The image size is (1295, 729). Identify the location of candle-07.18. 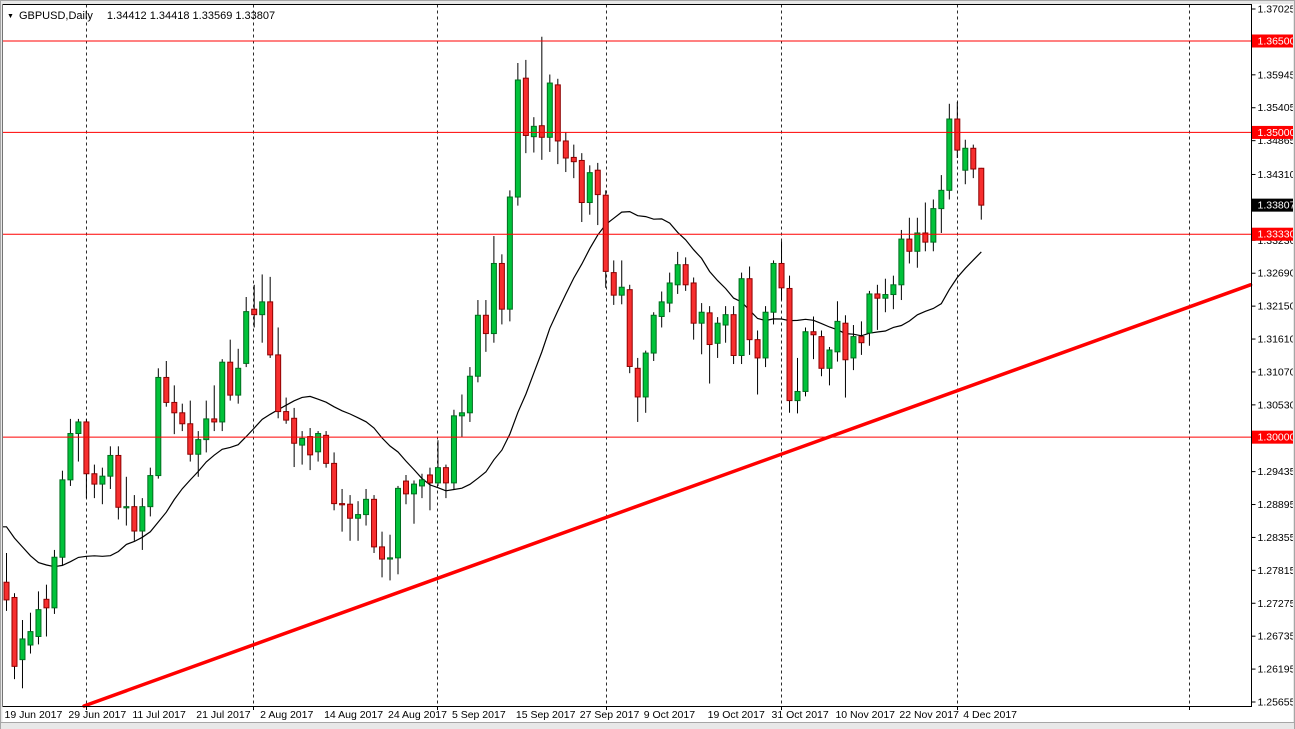
(174, 410).